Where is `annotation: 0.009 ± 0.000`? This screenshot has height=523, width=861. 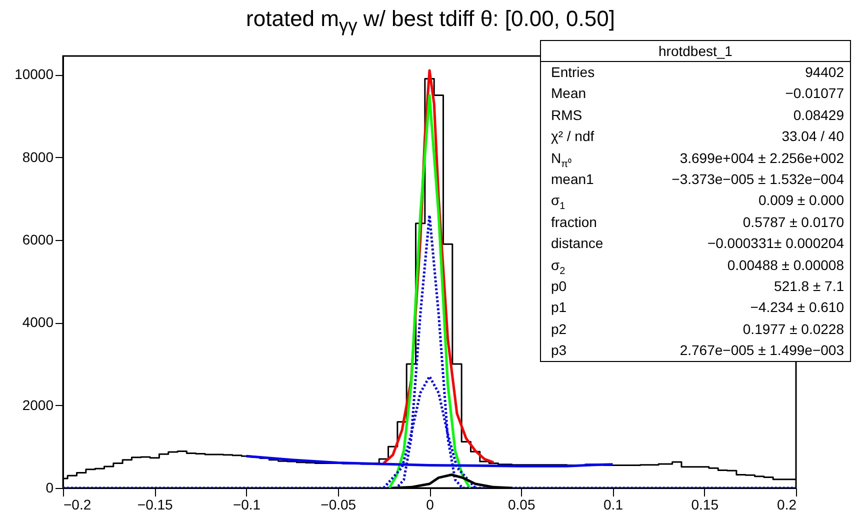 annotation: 0.009 ± 0.000 is located at coordinates (801, 200).